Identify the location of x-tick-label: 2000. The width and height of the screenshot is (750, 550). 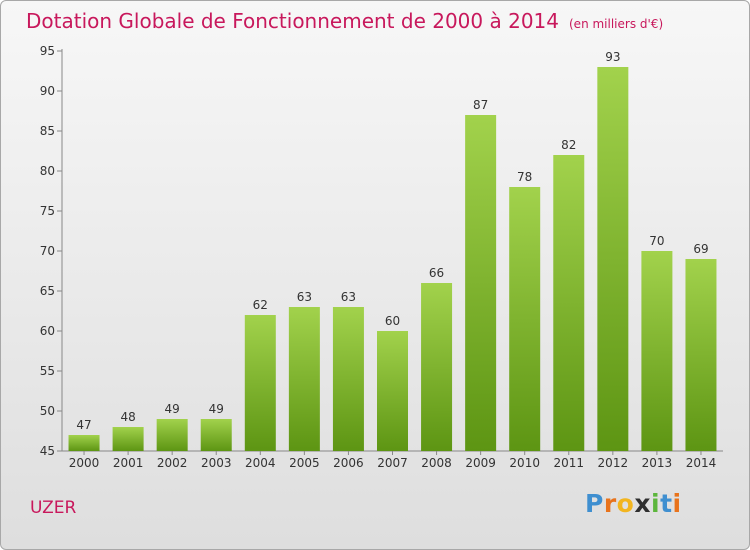
(84, 463).